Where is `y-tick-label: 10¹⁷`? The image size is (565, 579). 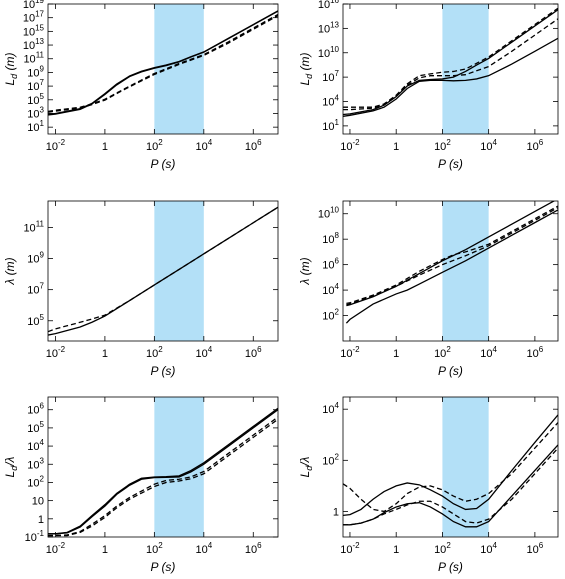
y-tick-label: 10¹⁷ is located at coordinates (34, 17).